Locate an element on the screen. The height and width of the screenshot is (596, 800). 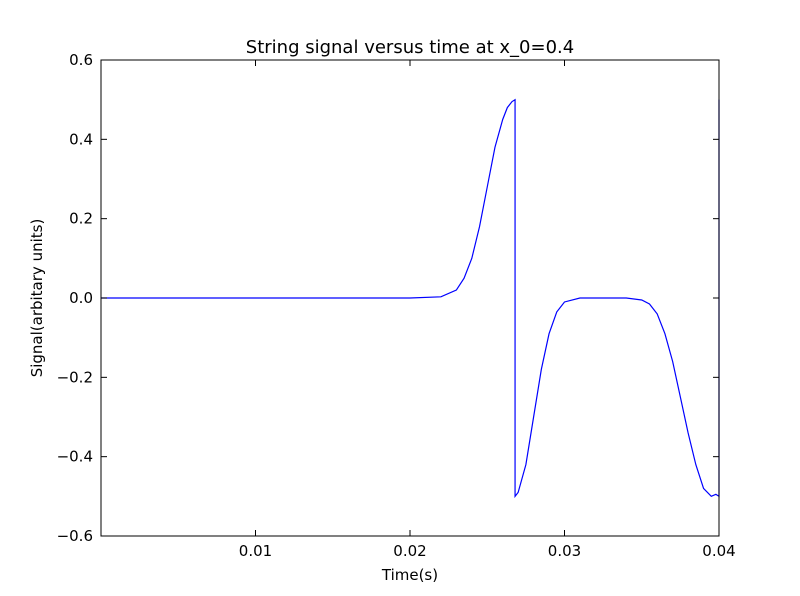
y-axis-label: Signal(arbitary units) is located at coordinates (37, 298).